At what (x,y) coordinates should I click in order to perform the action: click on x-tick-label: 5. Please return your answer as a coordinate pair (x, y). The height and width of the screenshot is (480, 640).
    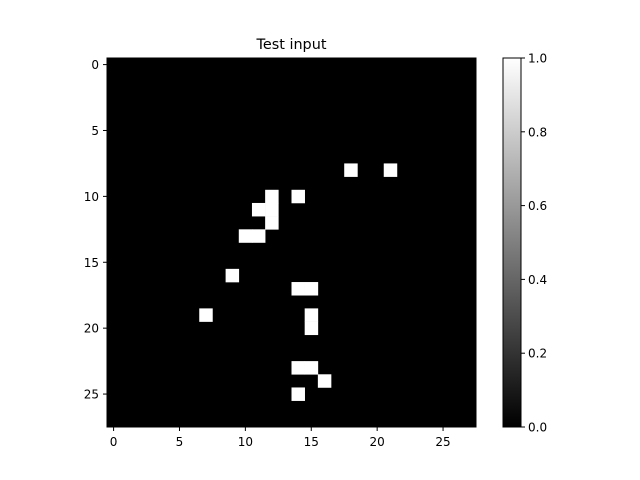
    Looking at the image, I should click on (180, 442).